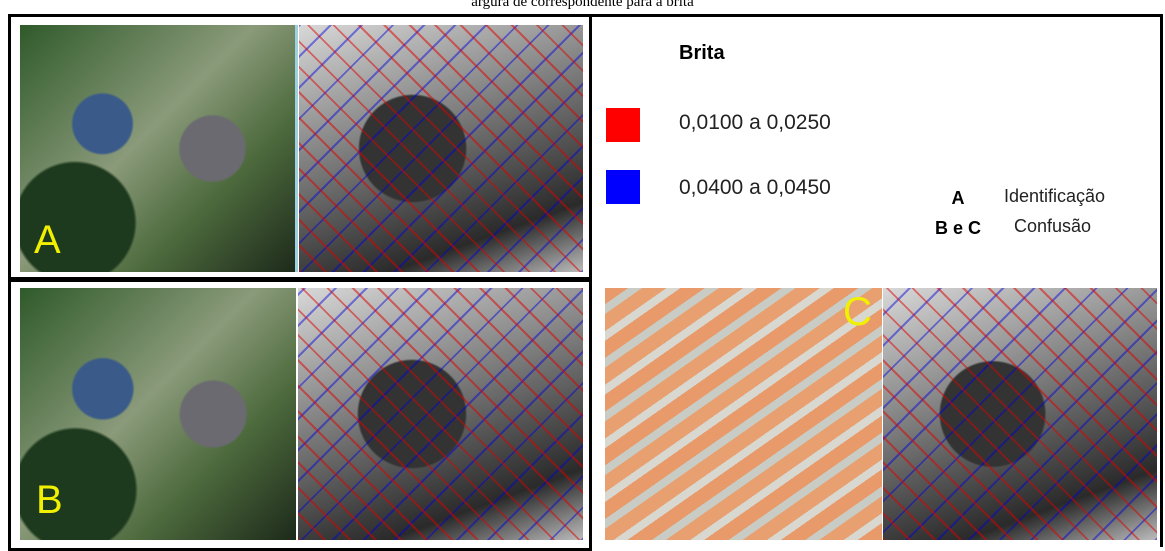 Image resolution: width=1165 pixels, height=551 pixels. What do you see at coordinates (958, 198) in the screenshot?
I see `key-letter: A` at bounding box center [958, 198].